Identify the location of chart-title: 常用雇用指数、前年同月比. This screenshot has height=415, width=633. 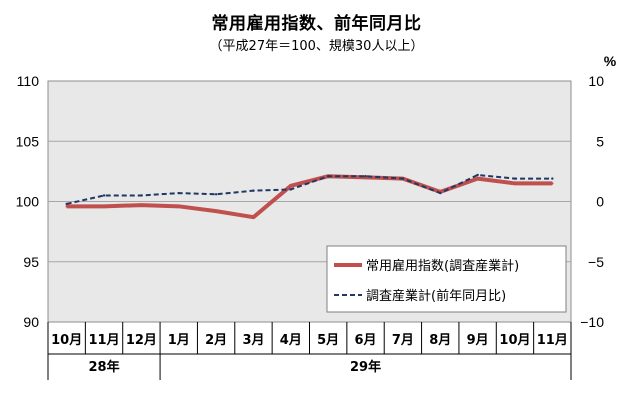
(316, 24).